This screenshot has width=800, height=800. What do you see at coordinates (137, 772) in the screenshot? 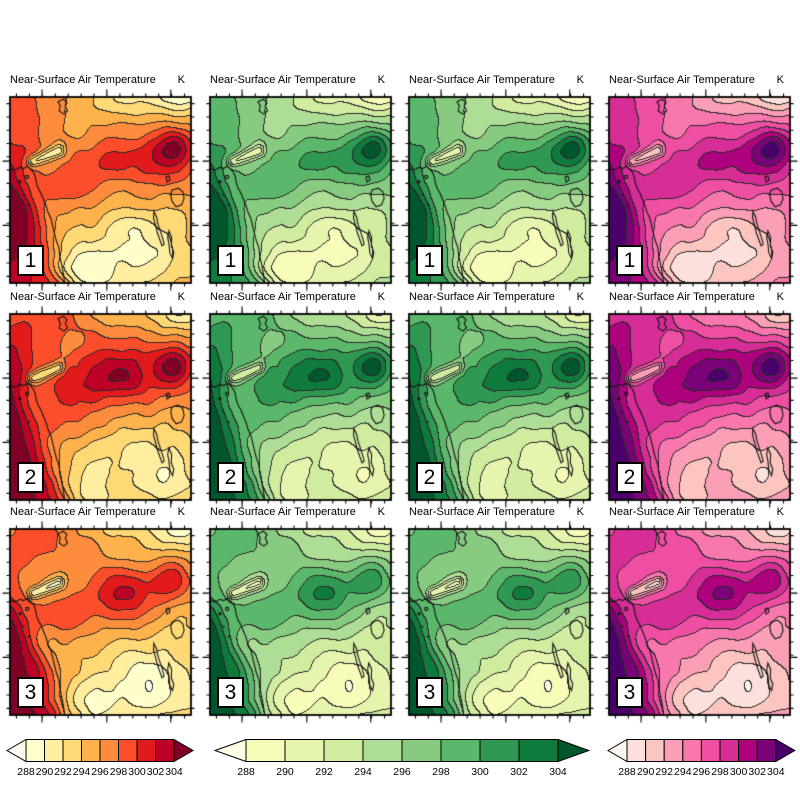
I see `colorbar-tick-label: 300` at bounding box center [137, 772].